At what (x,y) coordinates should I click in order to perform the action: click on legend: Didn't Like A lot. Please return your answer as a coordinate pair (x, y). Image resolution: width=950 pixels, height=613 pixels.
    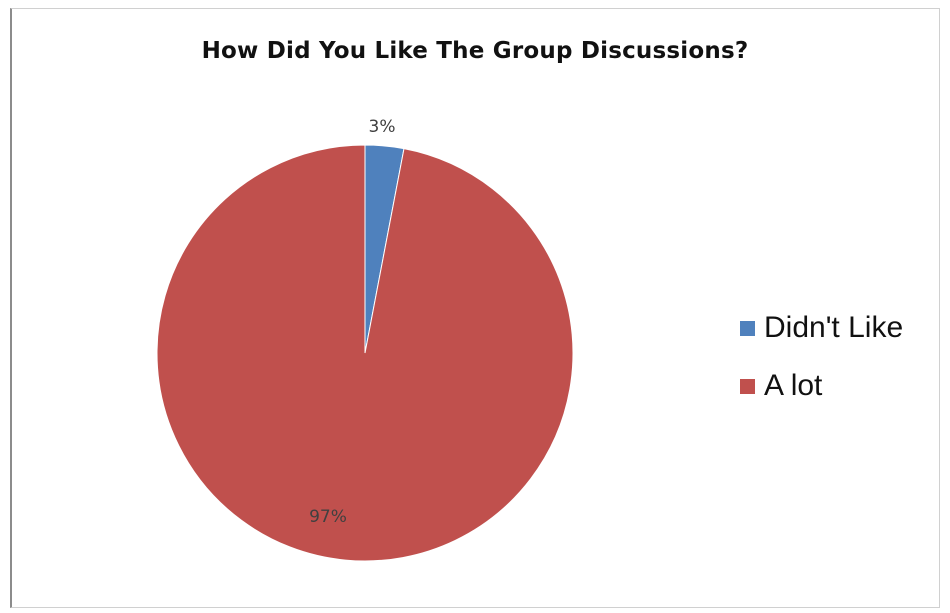
    Looking at the image, I should click on (821, 366).